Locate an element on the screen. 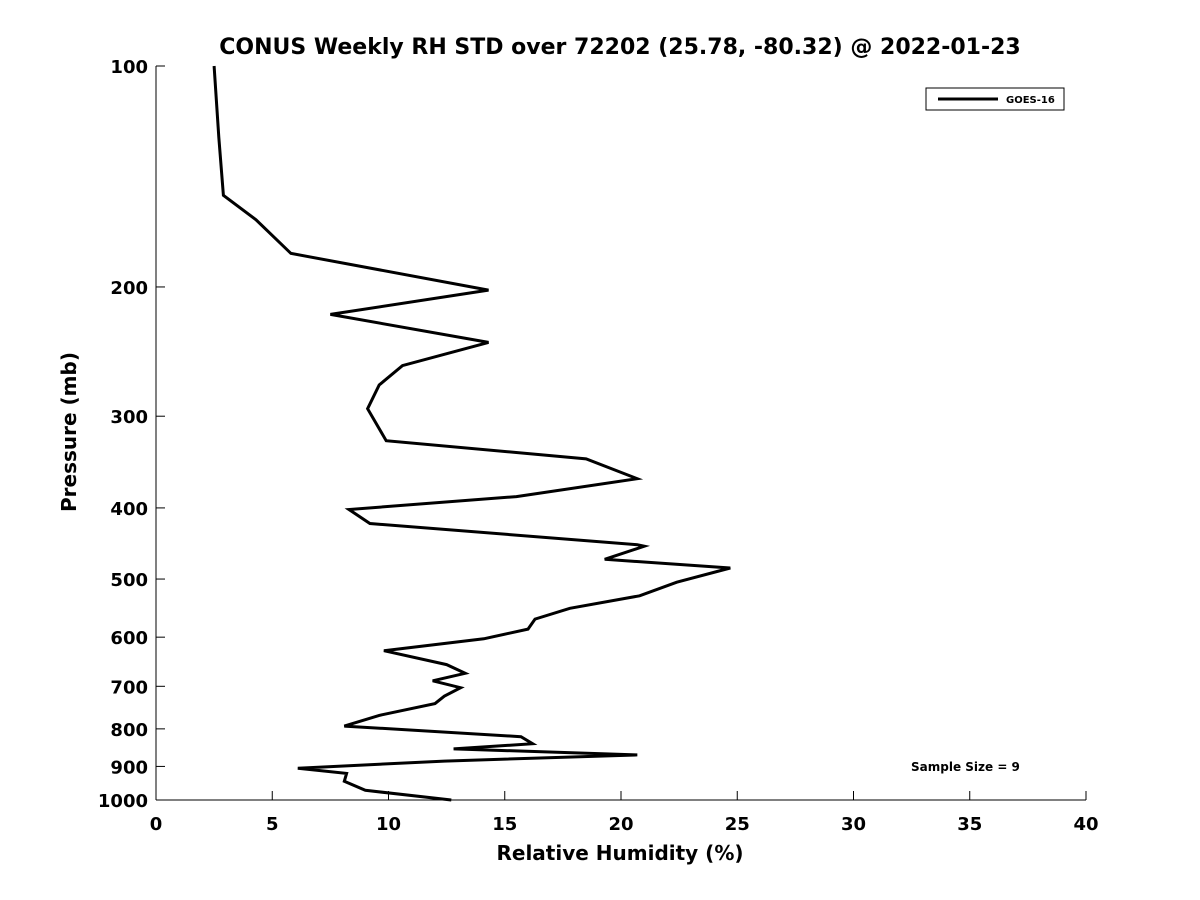 Image resolution: width=1200 pixels, height=900 pixels. y-tick-label: 800 is located at coordinates (129, 730).